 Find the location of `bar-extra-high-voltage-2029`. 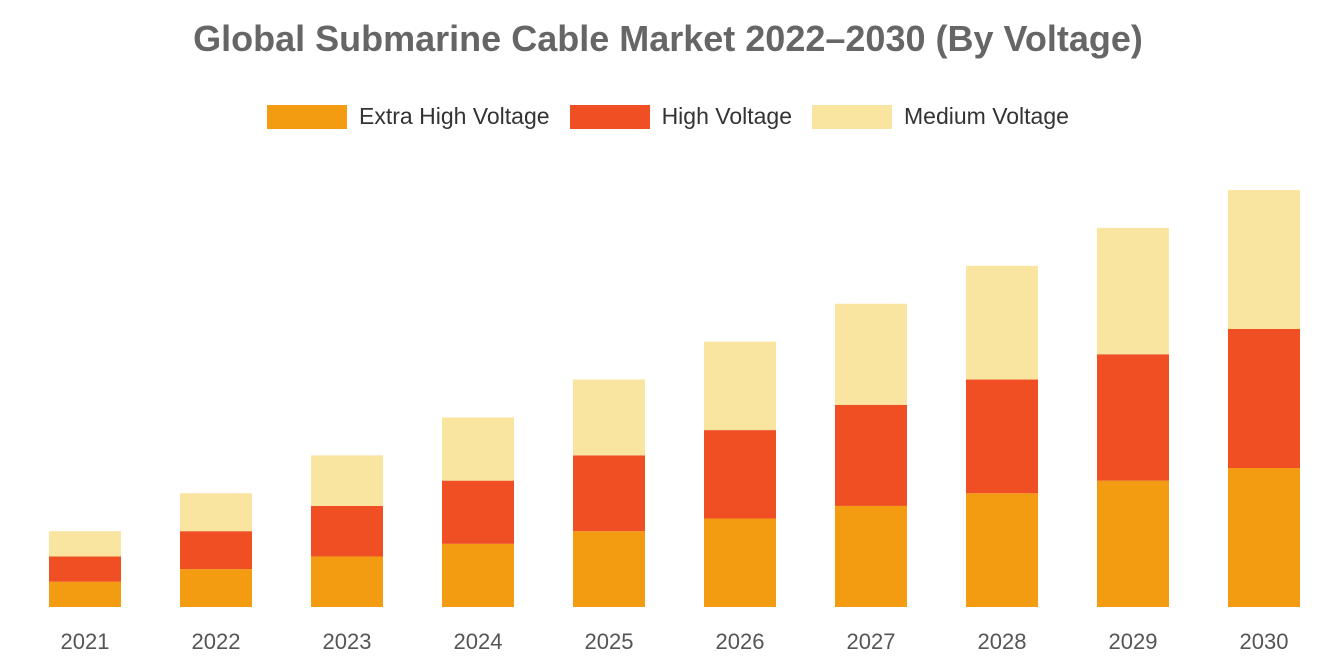

bar-extra-high-voltage-2029 is located at coordinates (1133, 543).